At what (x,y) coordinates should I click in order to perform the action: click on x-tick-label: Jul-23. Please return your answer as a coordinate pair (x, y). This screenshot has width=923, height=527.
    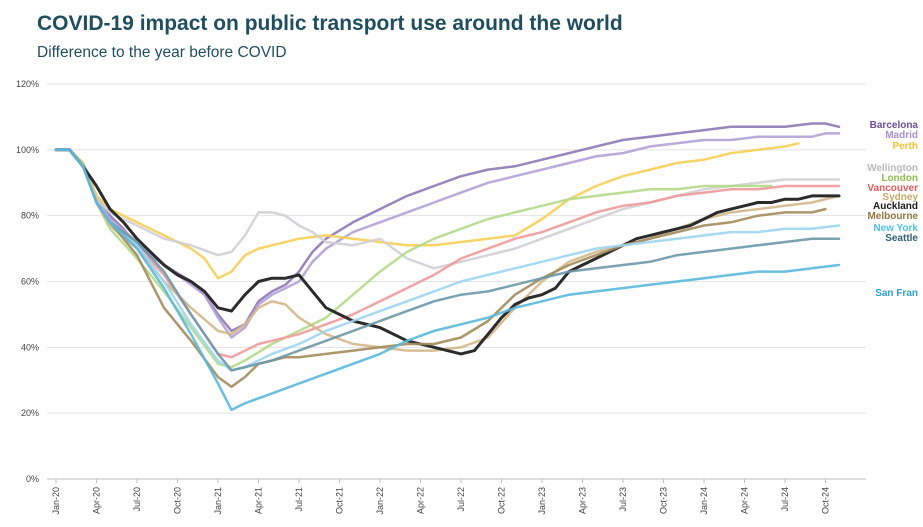
    Looking at the image, I should click on (623, 499).